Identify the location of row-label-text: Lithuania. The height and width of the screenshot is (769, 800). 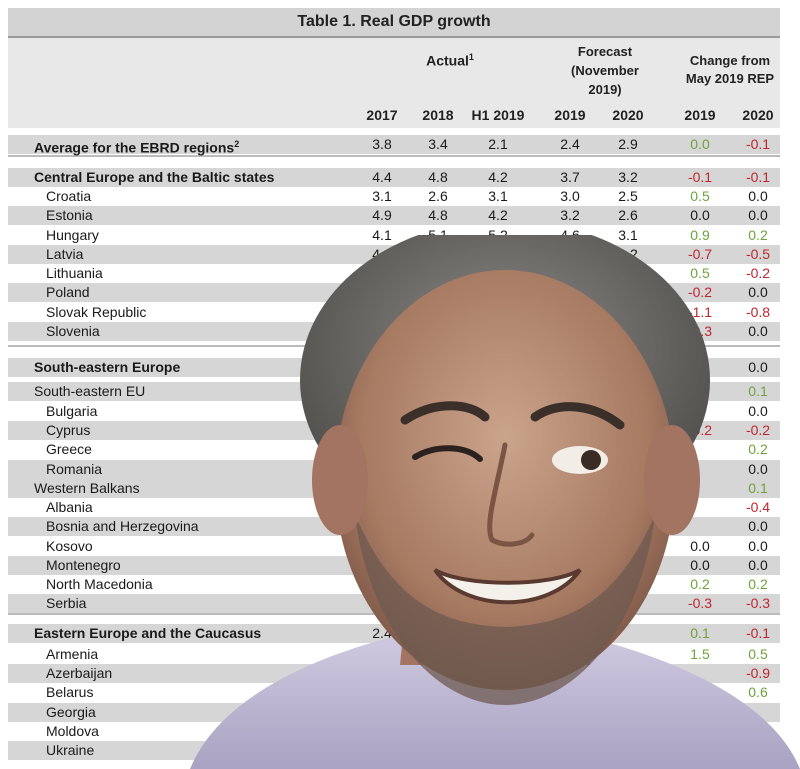
(74, 273).